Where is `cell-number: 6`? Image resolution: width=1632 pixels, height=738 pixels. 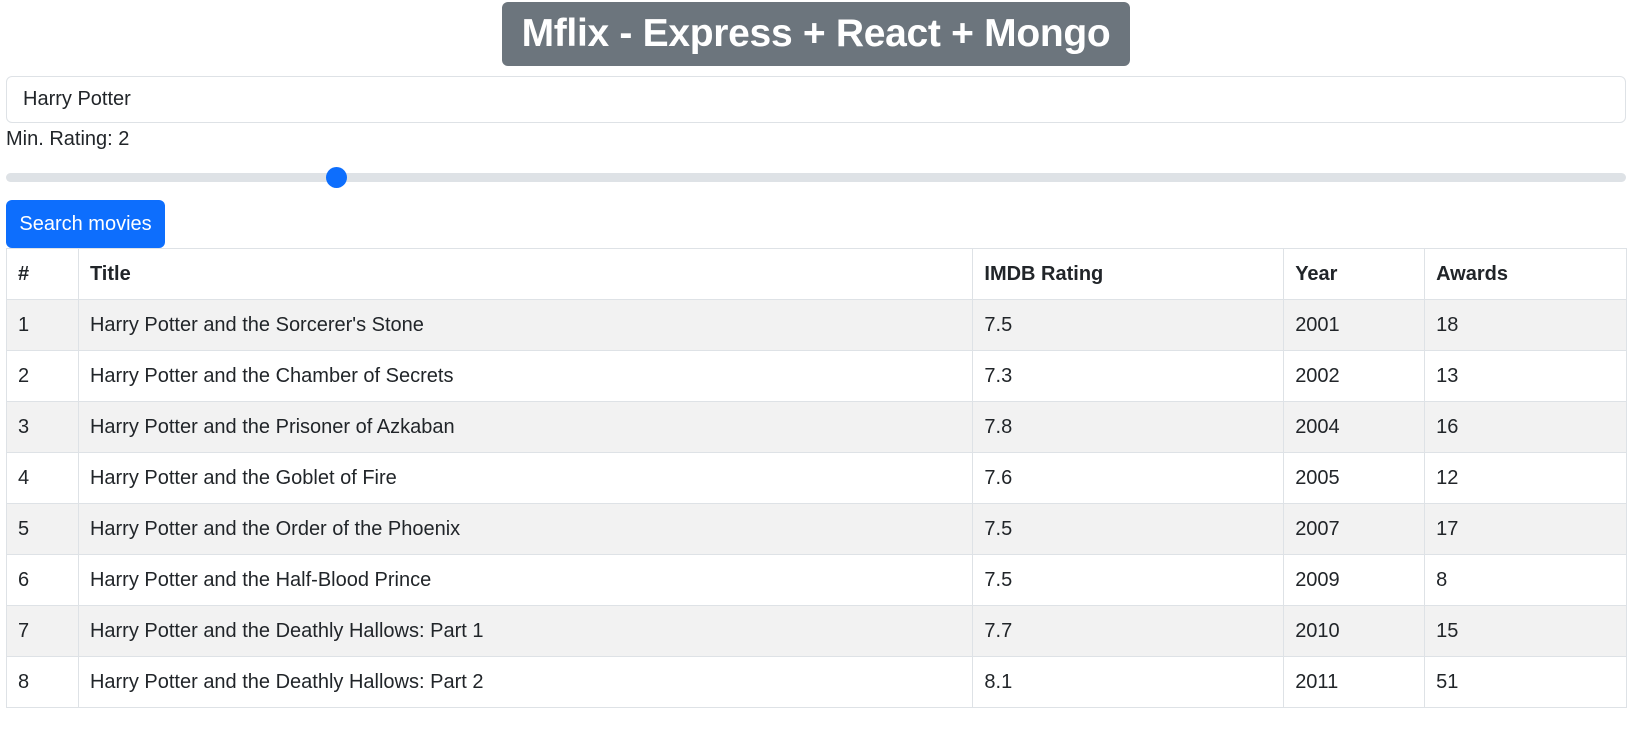 cell-number: 6 is located at coordinates (42, 580).